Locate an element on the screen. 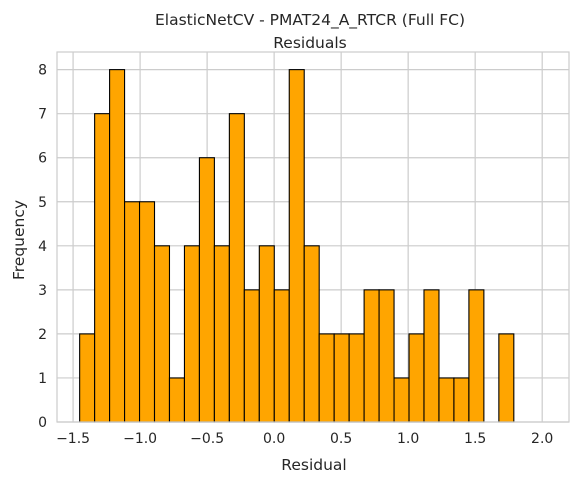 Image resolution: width=584 pixels, height=484 pixels. y-tick-label: 5 is located at coordinates (42, 203).